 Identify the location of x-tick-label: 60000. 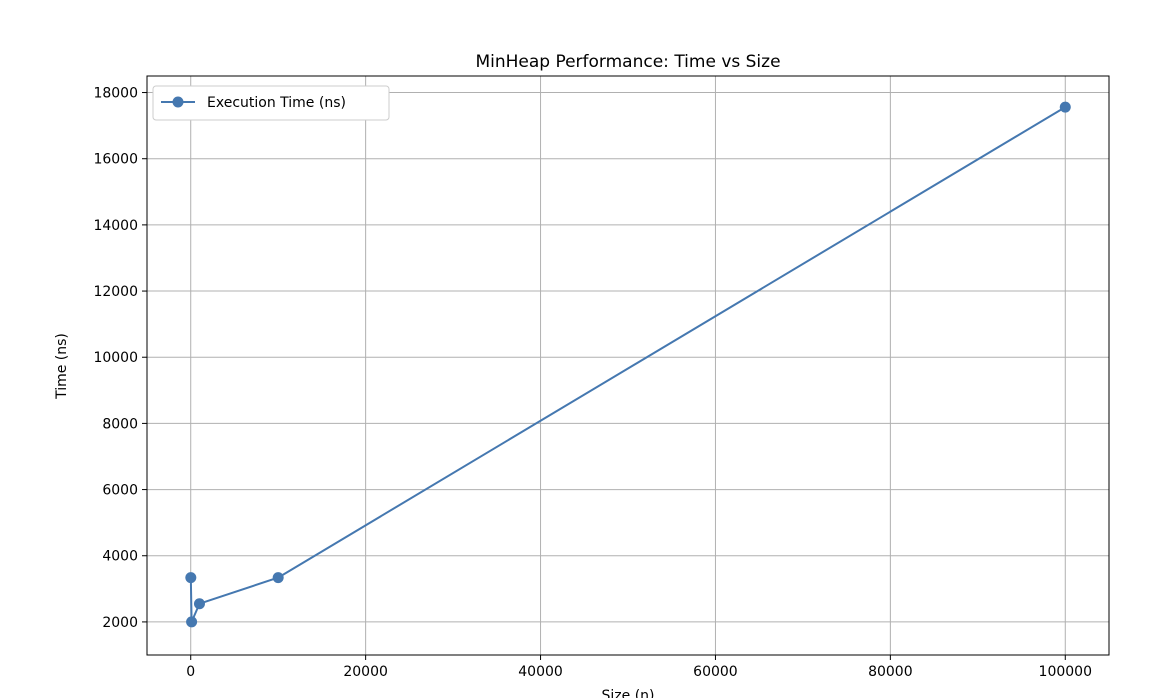
(715, 672).